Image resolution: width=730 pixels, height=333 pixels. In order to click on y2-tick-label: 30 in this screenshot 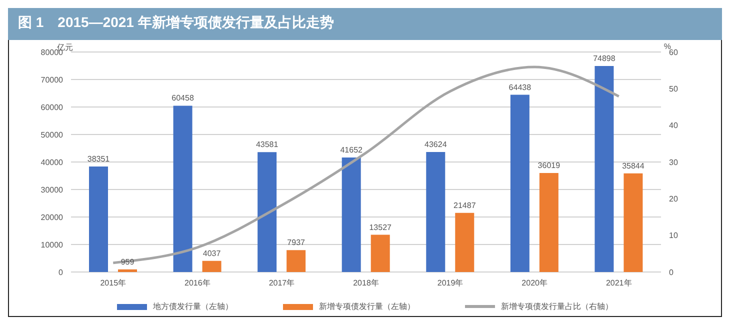, I will do `click(673, 162)`.